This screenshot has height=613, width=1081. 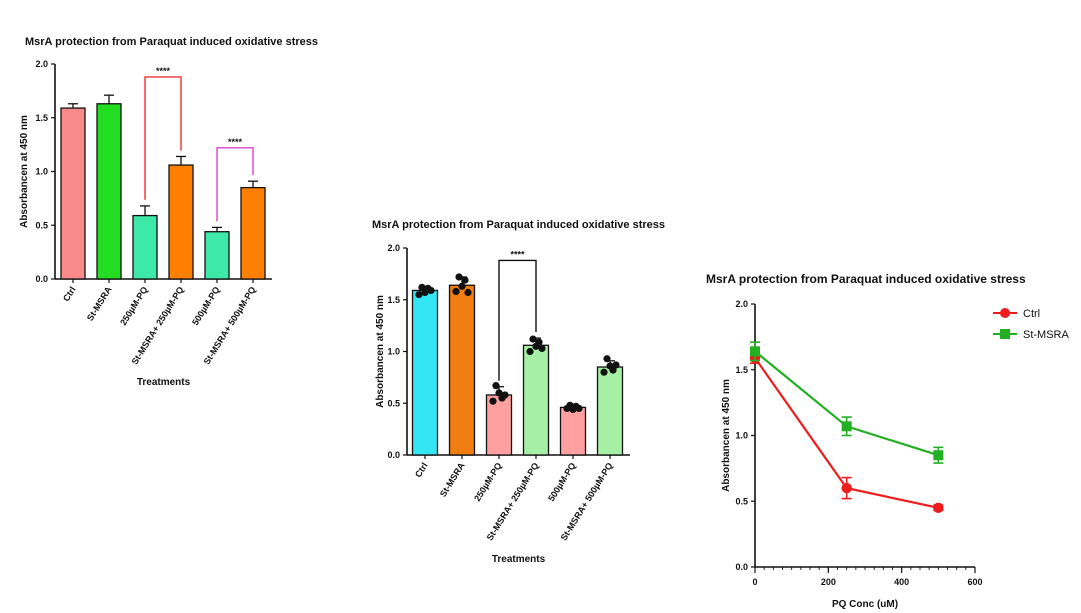 I want to click on x-axis-label: PQ Conc (uM), so click(x=865, y=604).